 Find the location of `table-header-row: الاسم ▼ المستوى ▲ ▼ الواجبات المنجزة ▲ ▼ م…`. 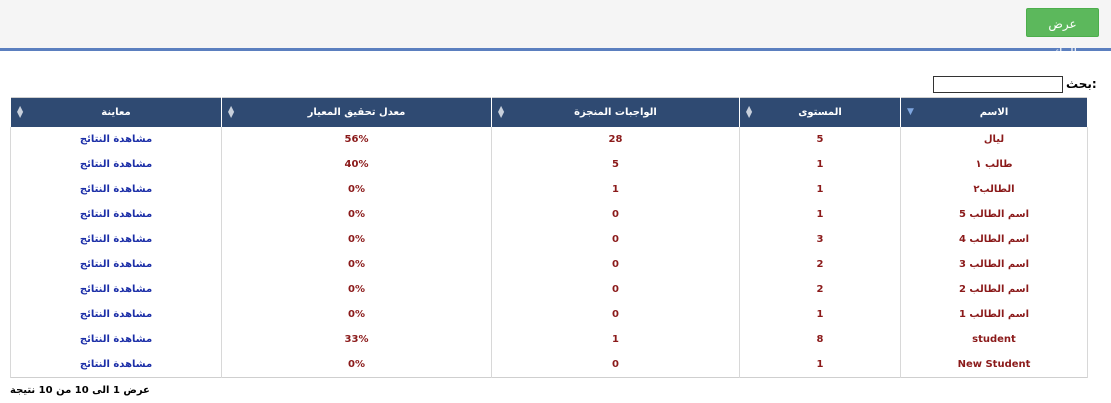

table-header-row: الاسم ▼ المستوى ▲ ▼ الواجبات المنجزة ▲ ▼ م… is located at coordinates (549, 112).